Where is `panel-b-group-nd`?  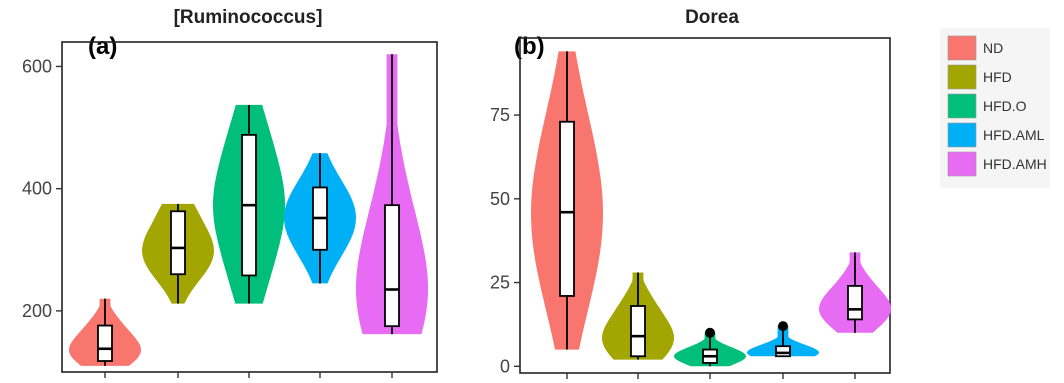 panel-b-group-nd is located at coordinates (567, 200).